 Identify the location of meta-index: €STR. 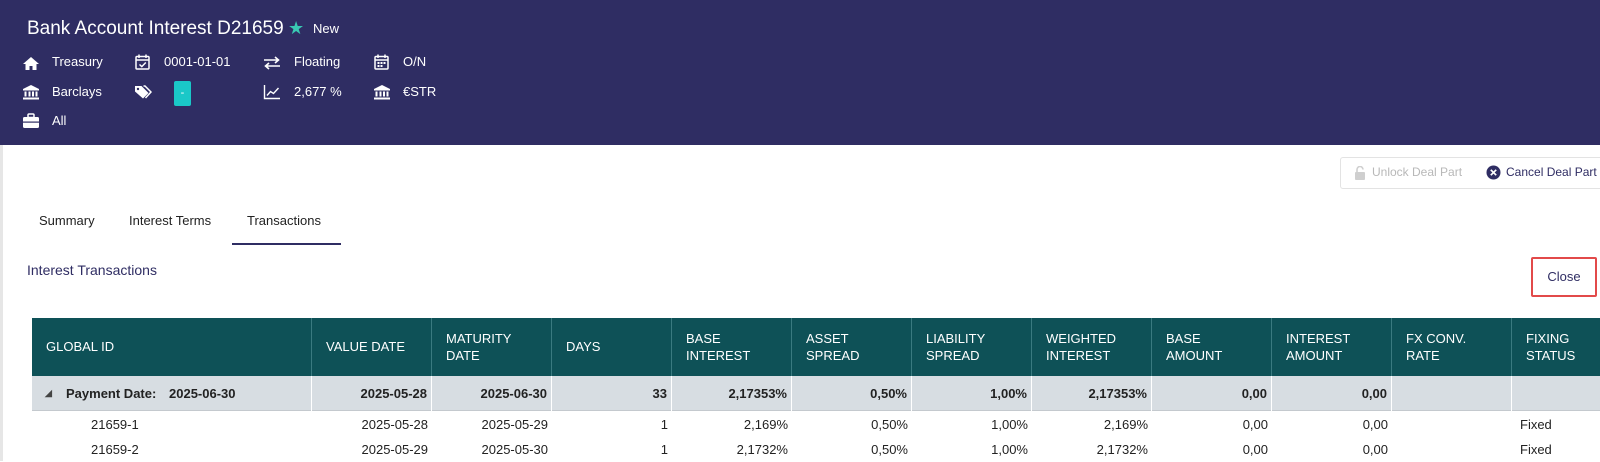
(420, 91).